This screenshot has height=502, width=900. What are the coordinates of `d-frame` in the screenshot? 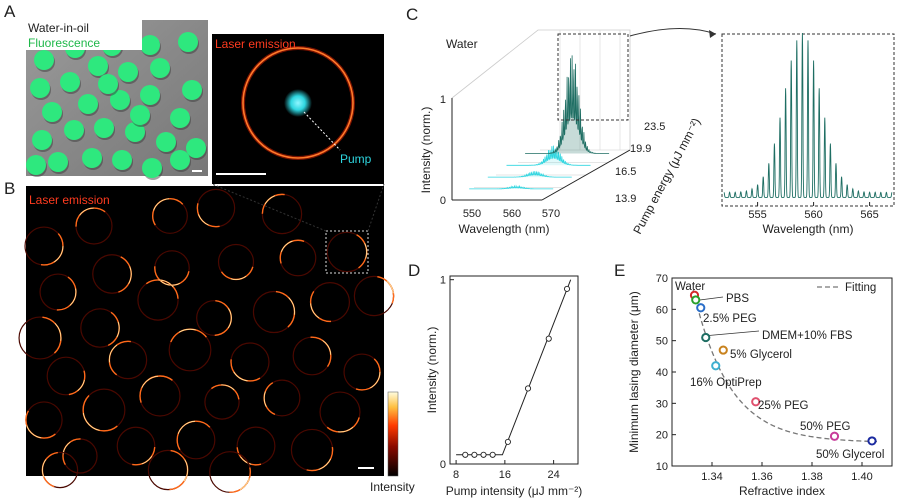 It's located at (514, 370).